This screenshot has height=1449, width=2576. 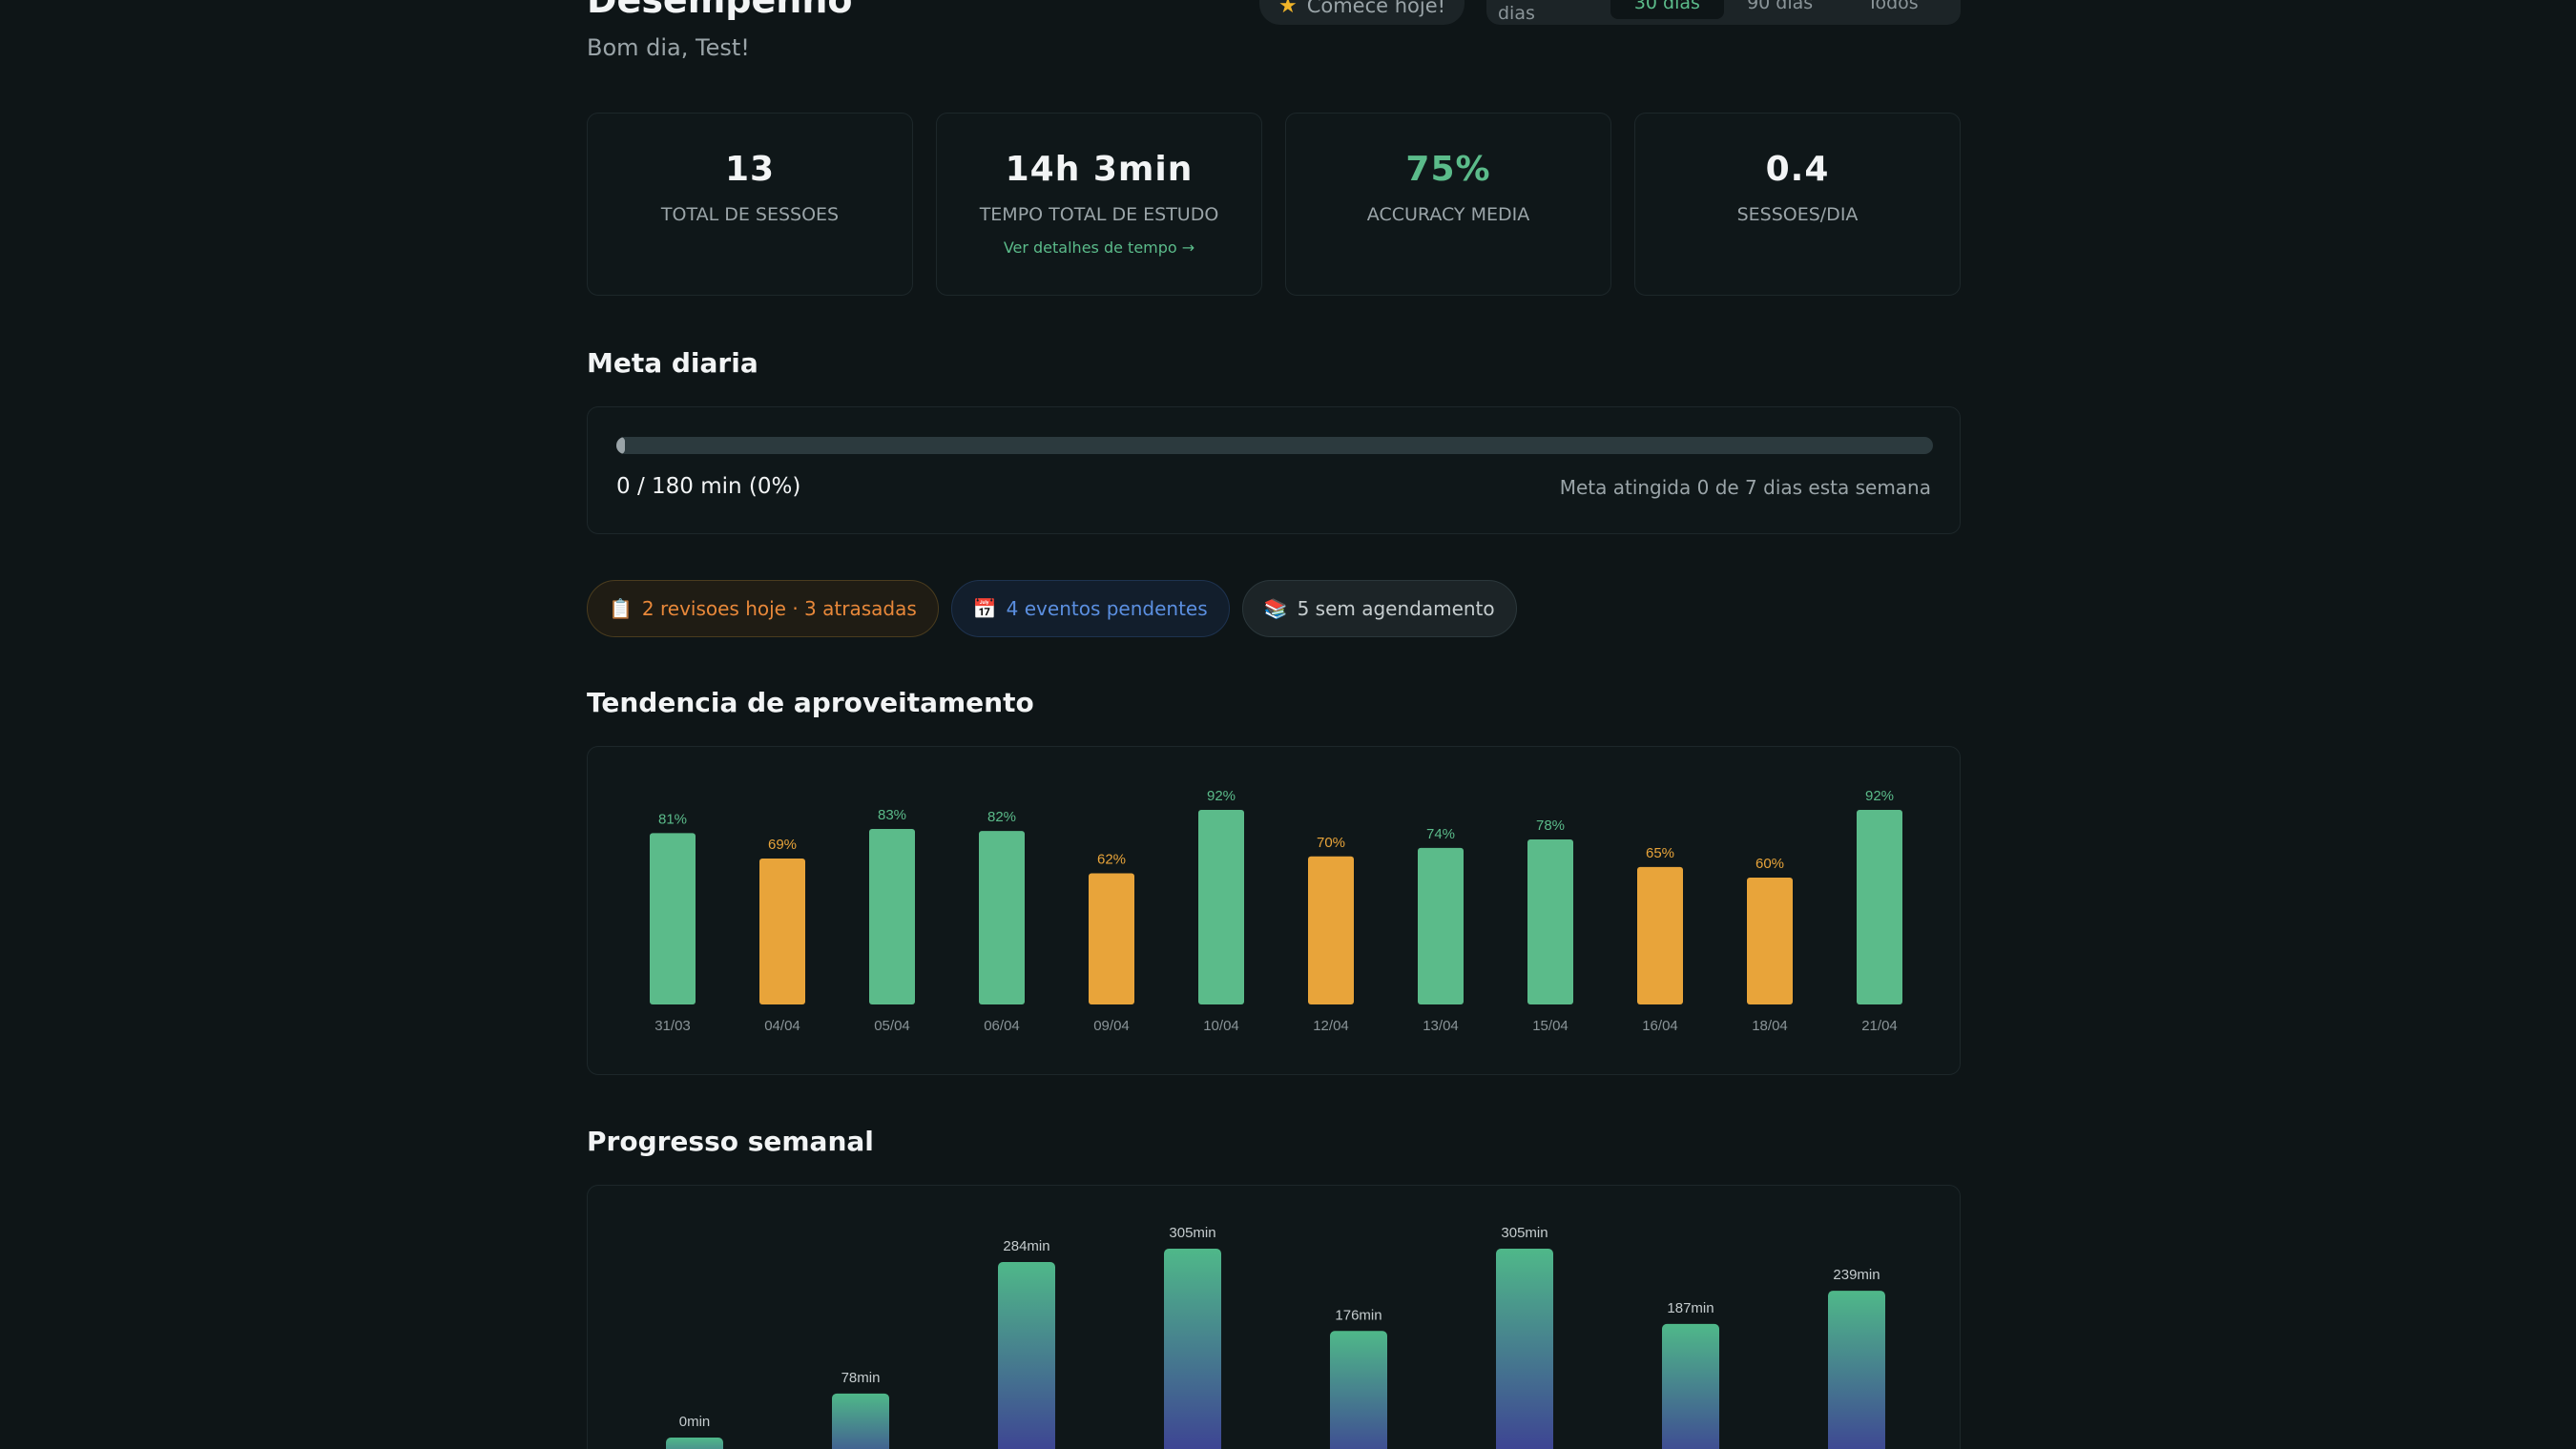 What do you see at coordinates (892, 815) in the screenshot?
I see `trend-bar-label: 83%` at bounding box center [892, 815].